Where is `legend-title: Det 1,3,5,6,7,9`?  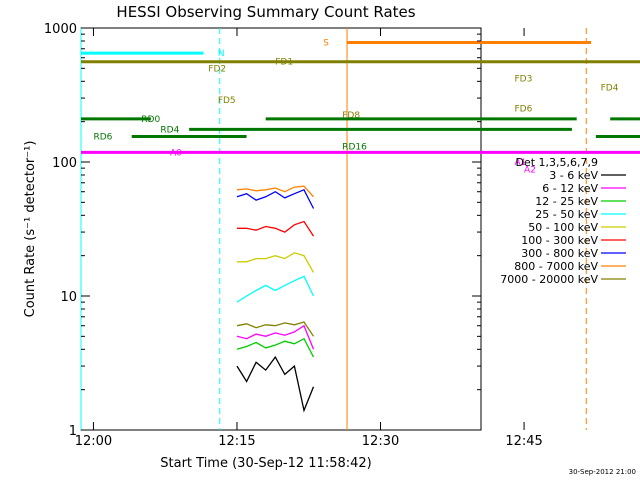
legend-title: Det 1,3,5,6,7,9 is located at coordinates (556, 162).